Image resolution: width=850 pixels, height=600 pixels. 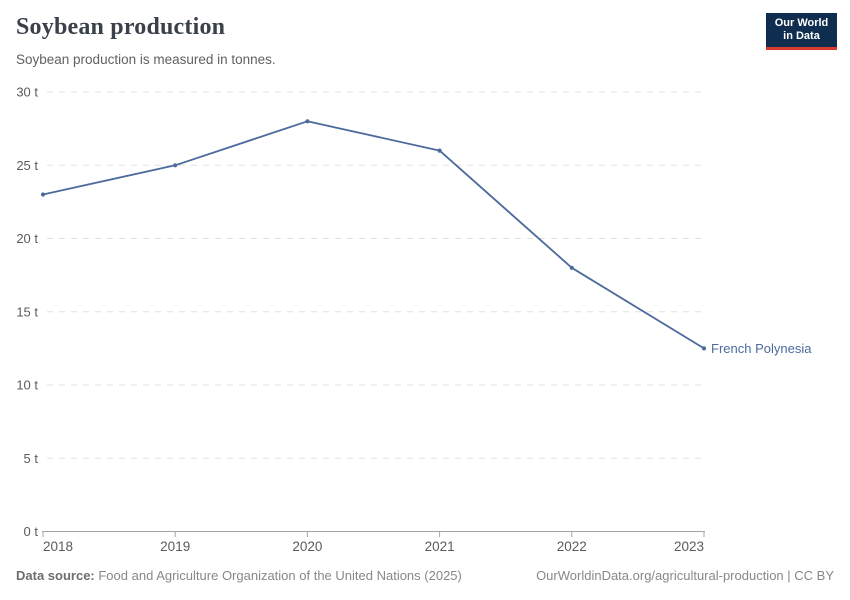 What do you see at coordinates (572, 546) in the screenshot?
I see `x-axis-tick-label: 2022` at bounding box center [572, 546].